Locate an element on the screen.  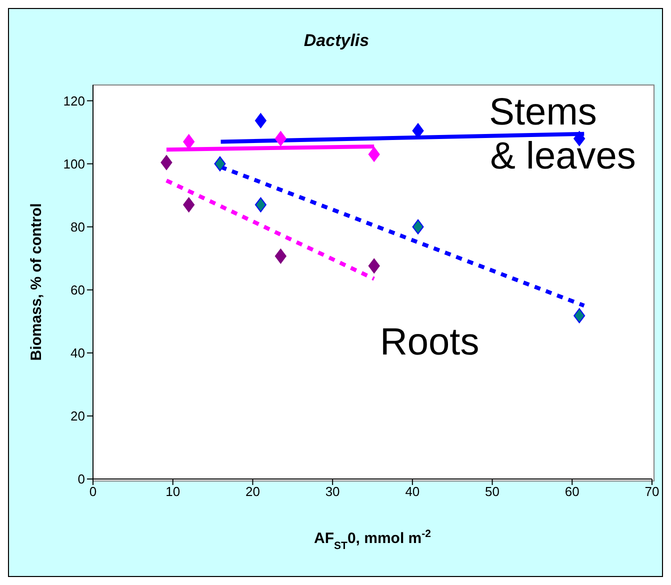
x-tick-label: 10 is located at coordinates (173, 492).